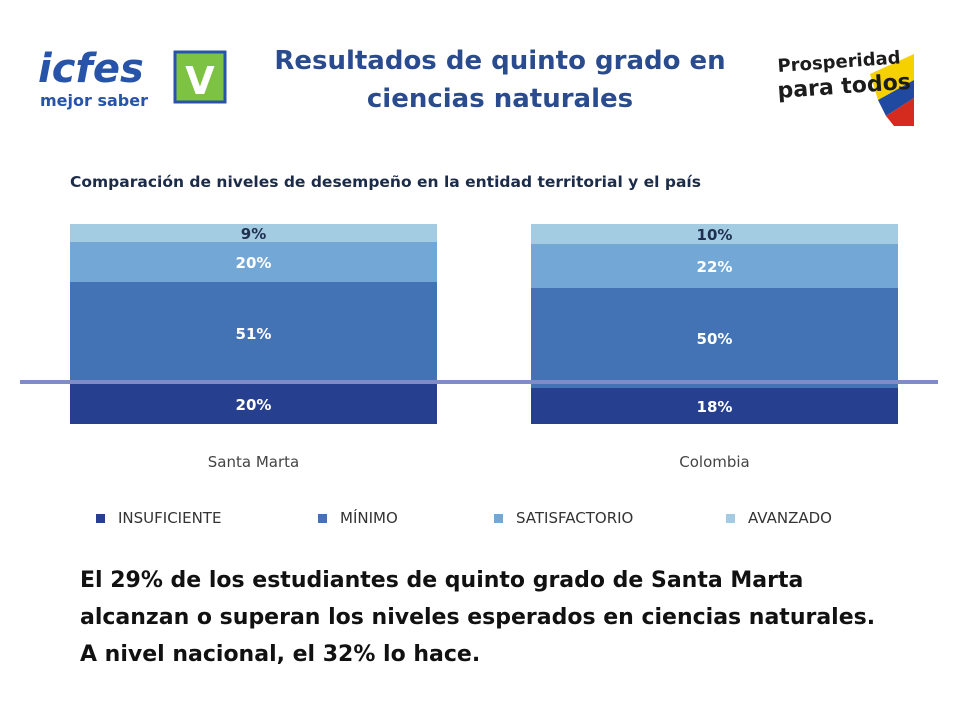 The image size is (960, 720). What do you see at coordinates (369, 518) in the screenshot?
I see `legend-label: MÍNIMO` at bounding box center [369, 518].